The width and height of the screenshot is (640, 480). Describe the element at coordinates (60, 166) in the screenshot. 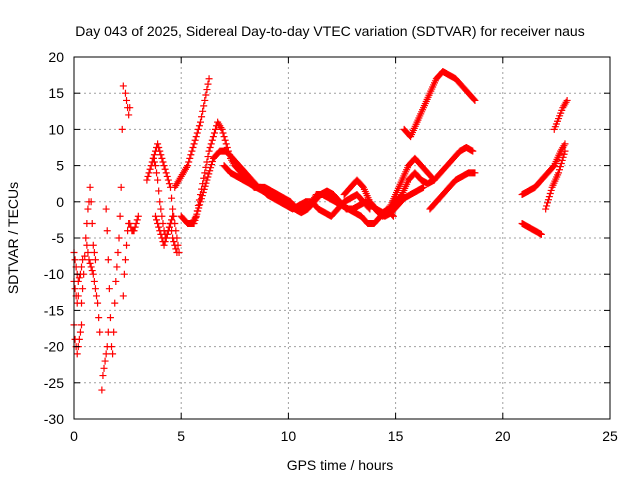

I see `y-tick-label: 5` at that location.